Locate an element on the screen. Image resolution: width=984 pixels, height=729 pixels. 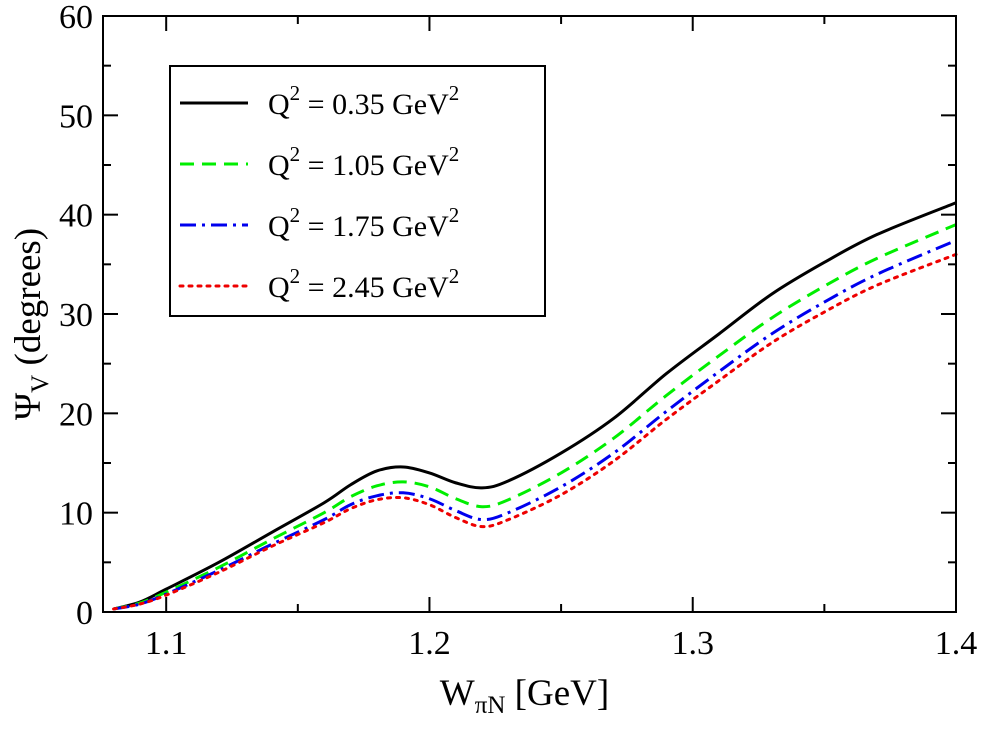
x-tick-label: 1.2 is located at coordinates (429, 643).